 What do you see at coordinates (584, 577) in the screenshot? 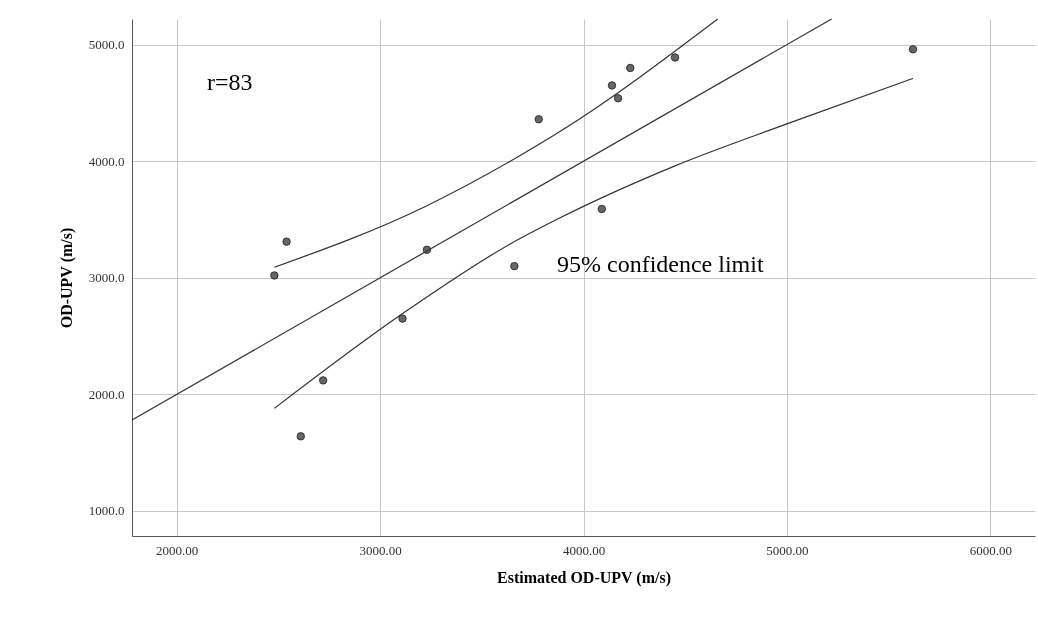
I see `x-axis-title: Estimated OD-UPV (m/s)` at bounding box center [584, 577].